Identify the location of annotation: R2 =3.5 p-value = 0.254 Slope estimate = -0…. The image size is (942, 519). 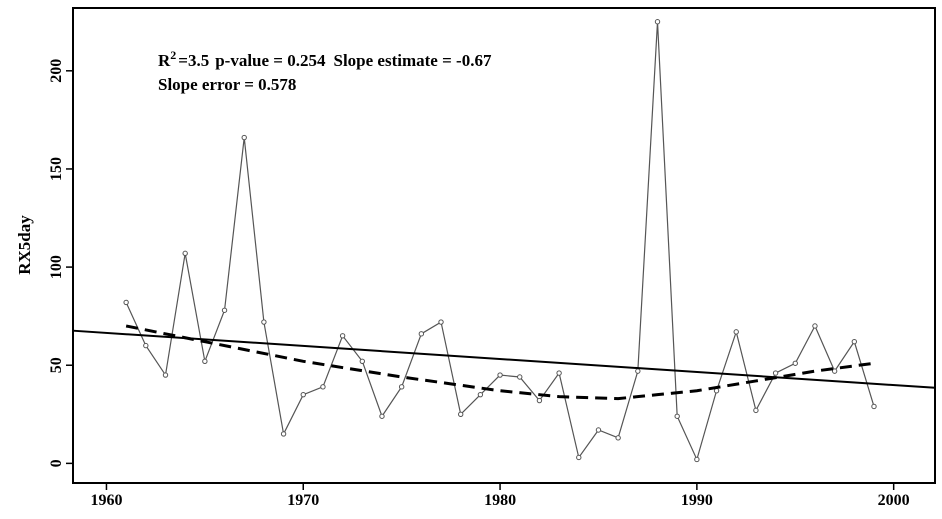
(325, 59).